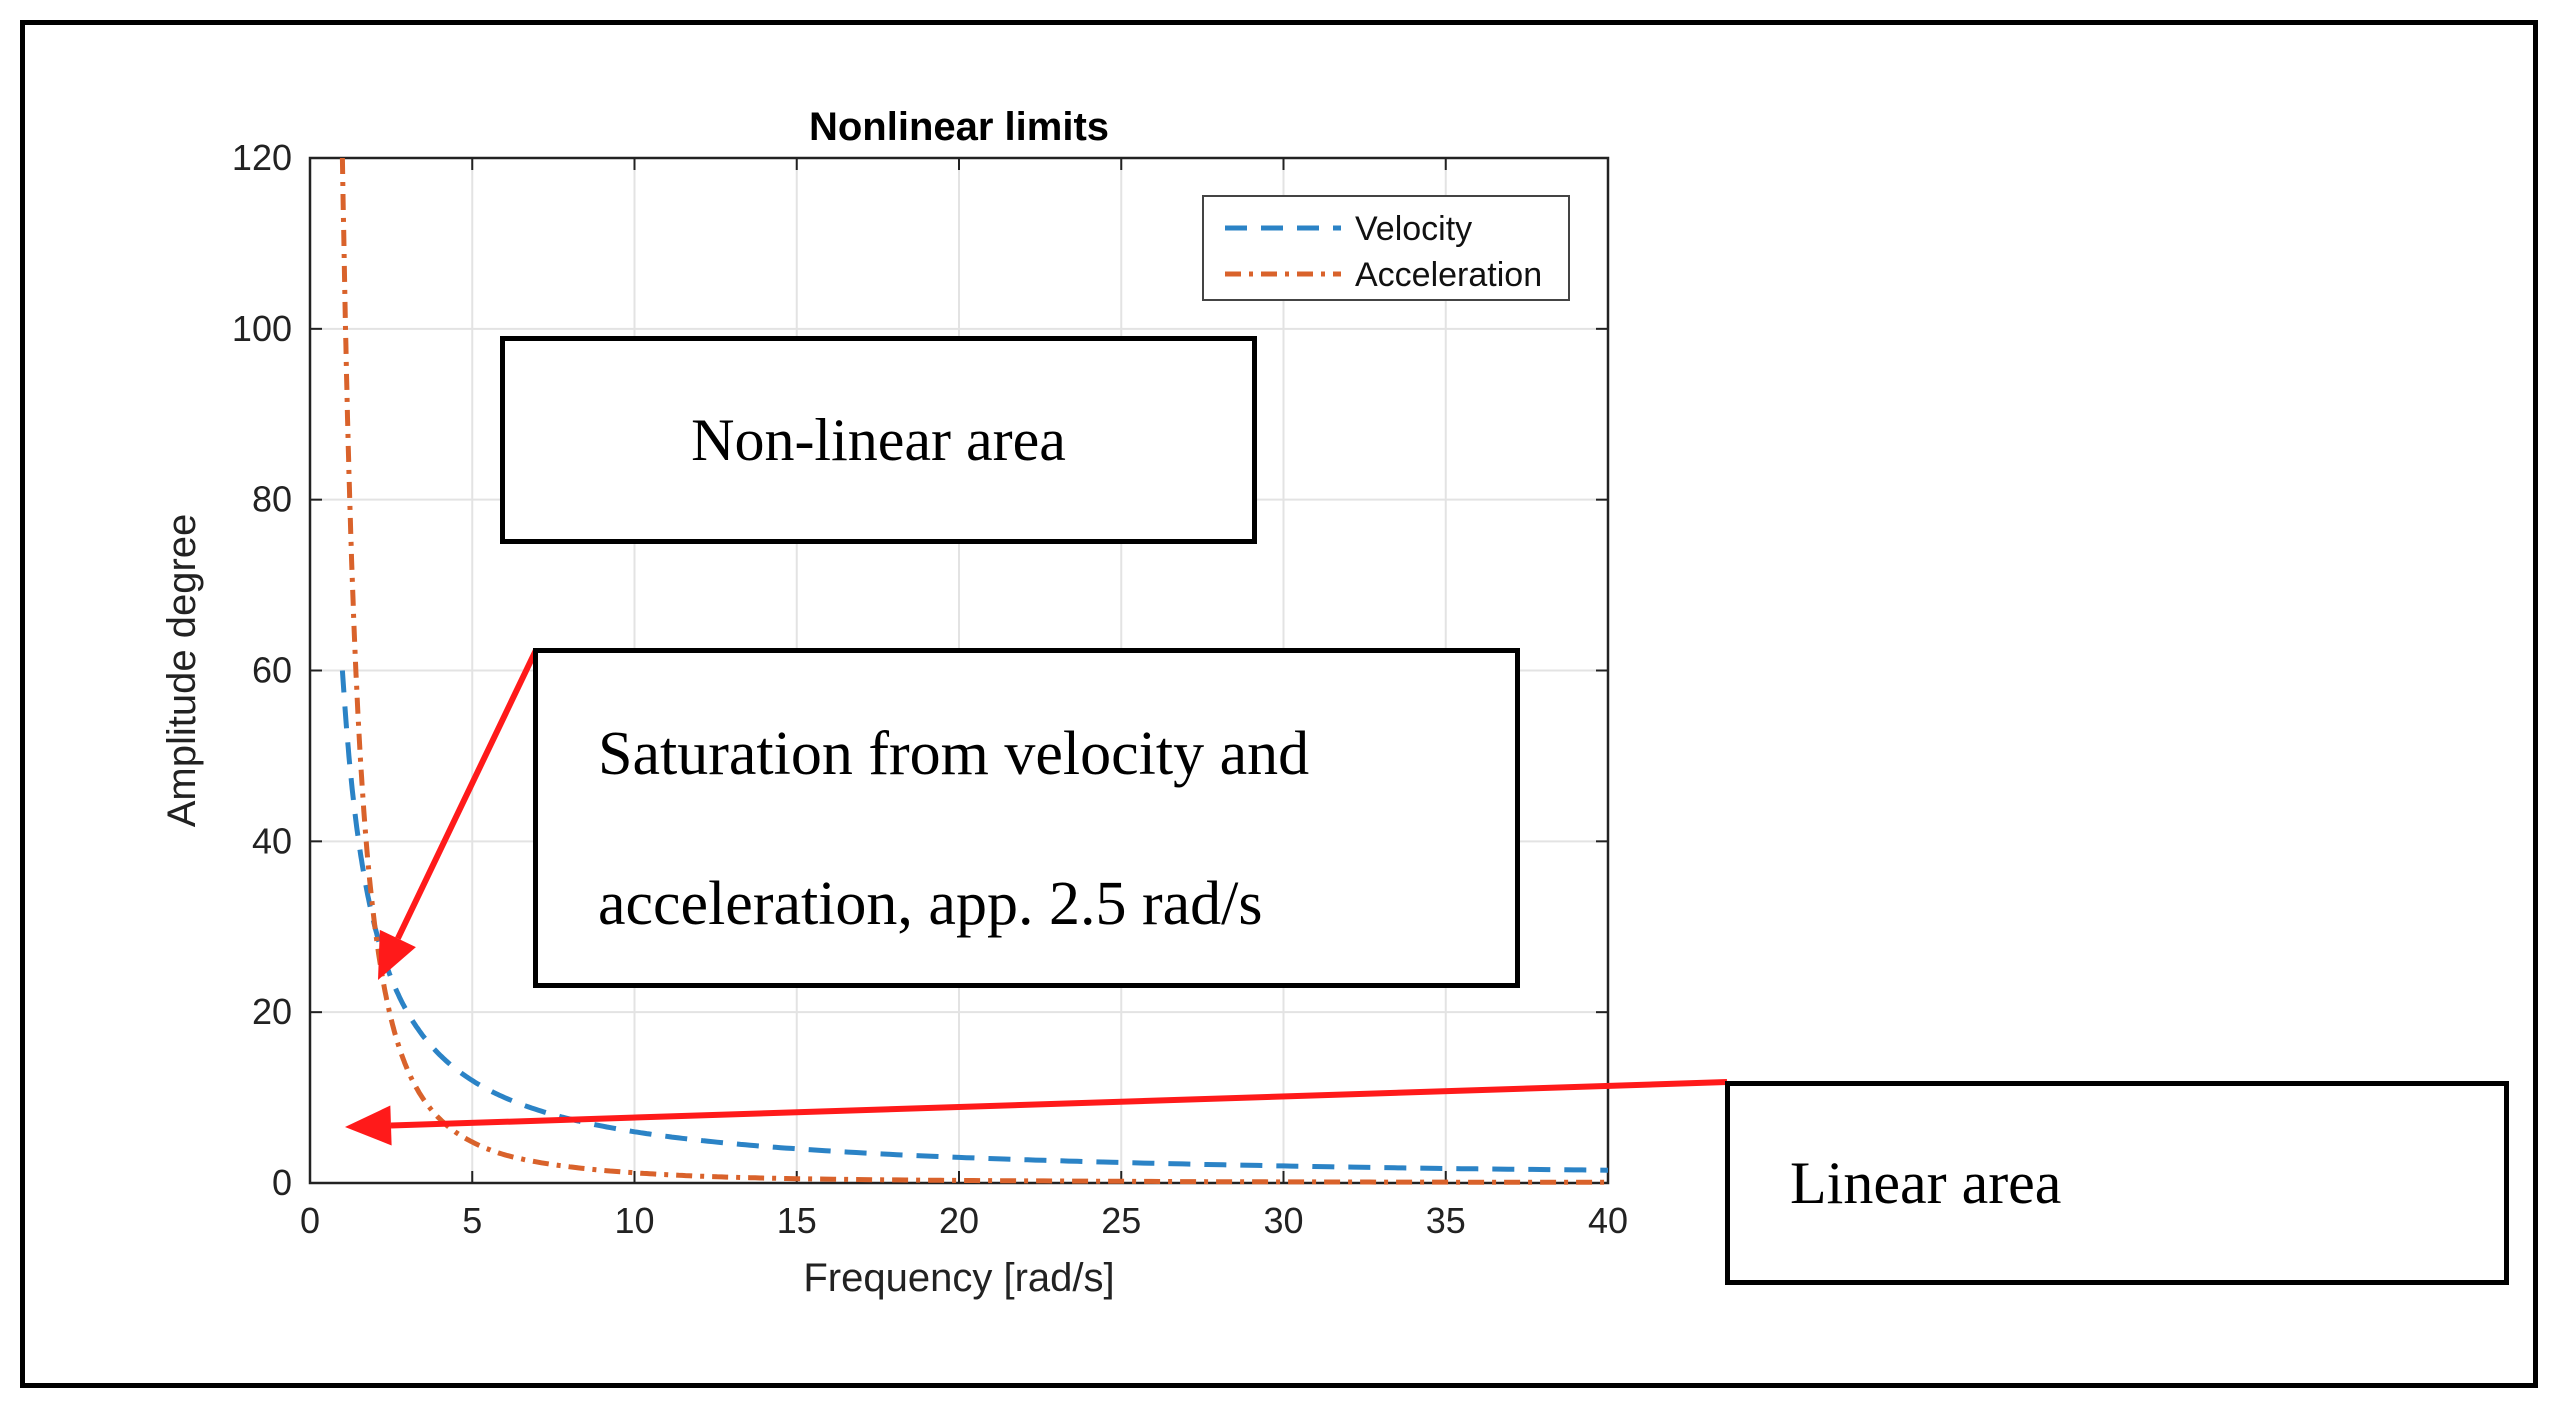 The image size is (2564, 1408). What do you see at coordinates (797, 1220) in the screenshot?
I see `x-tick-label: 15` at bounding box center [797, 1220].